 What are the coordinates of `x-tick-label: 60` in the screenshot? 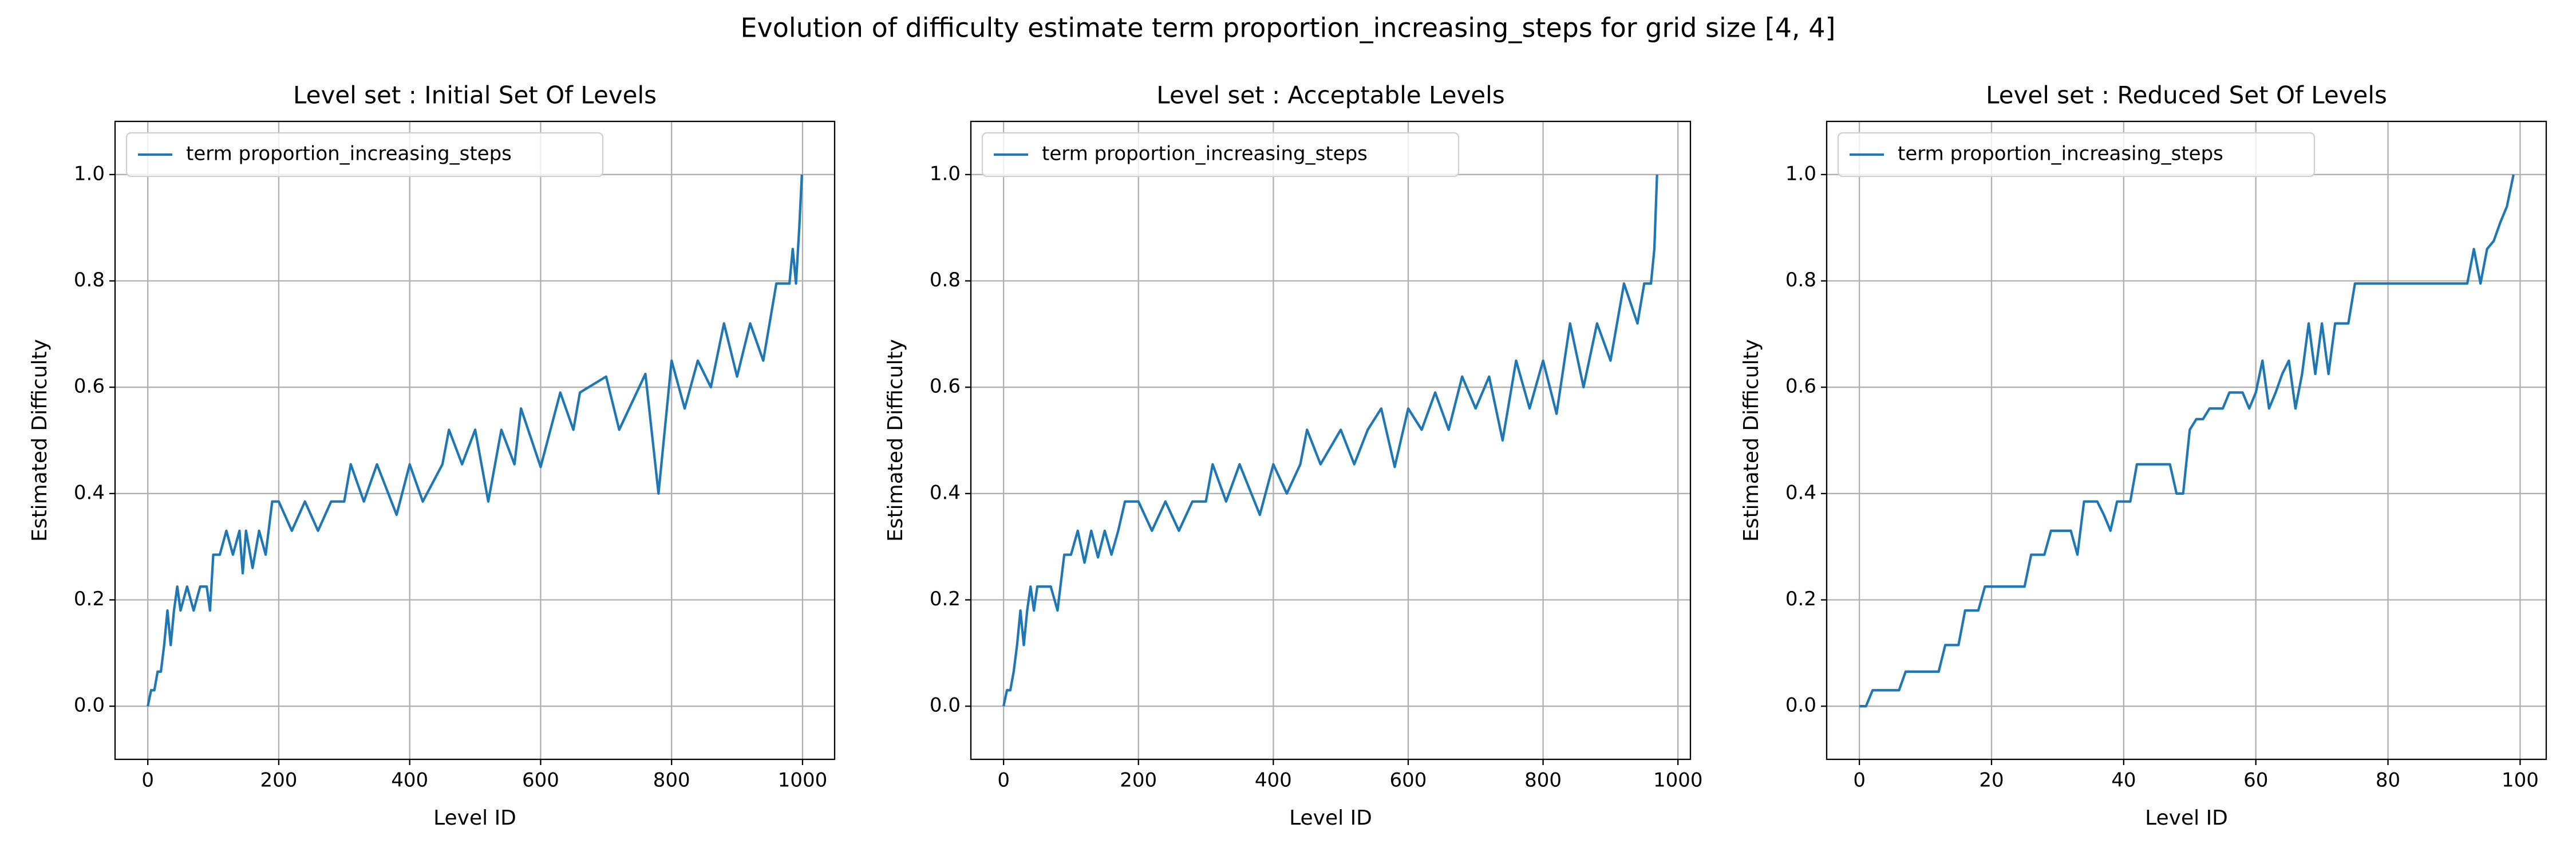 It's located at (2255, 780).